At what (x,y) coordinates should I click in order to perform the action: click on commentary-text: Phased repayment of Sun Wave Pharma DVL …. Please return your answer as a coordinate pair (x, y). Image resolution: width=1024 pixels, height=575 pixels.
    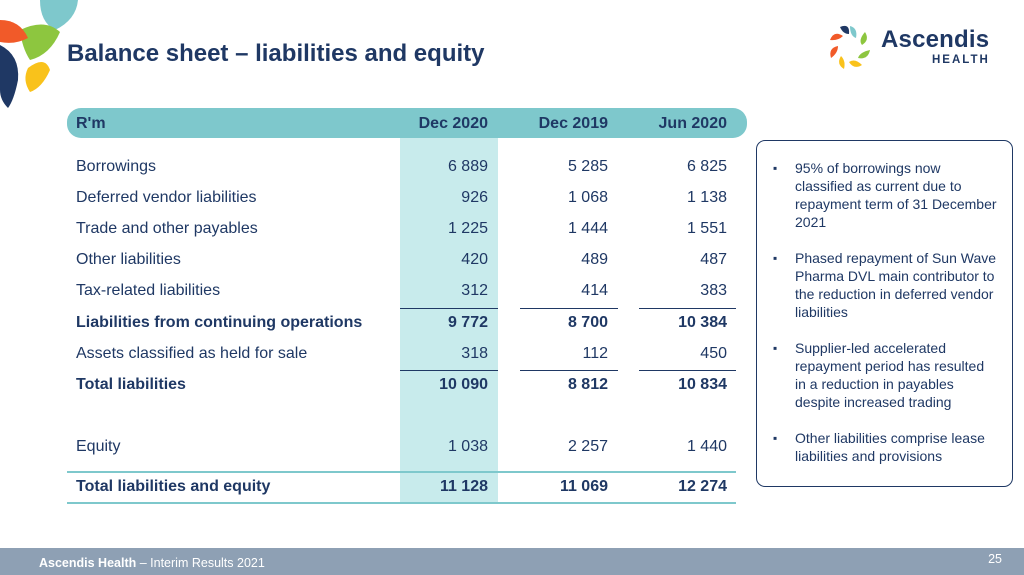
    Looking at the image, I should click on (896, 285).